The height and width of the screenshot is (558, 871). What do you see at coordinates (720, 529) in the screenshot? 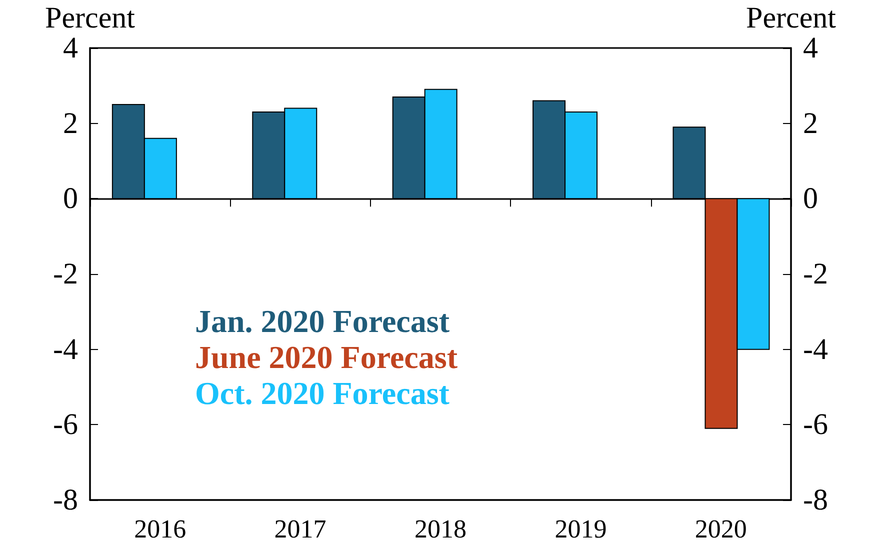
I see `x-tick-label: 2020` at bounding box center [720, 529].